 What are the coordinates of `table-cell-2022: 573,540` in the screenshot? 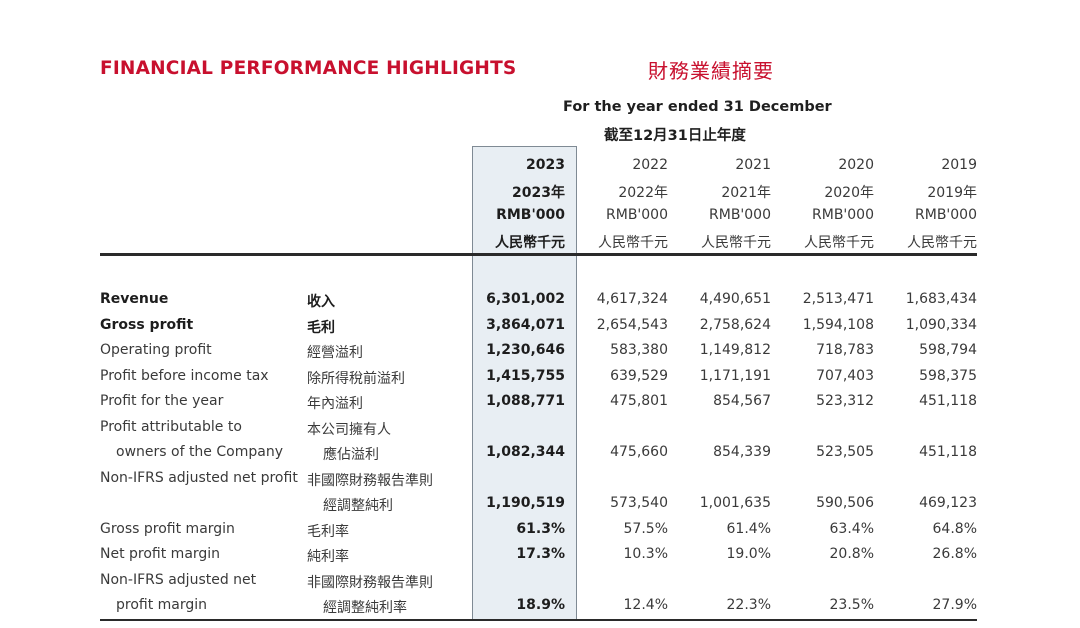 It's located at (639, 503).